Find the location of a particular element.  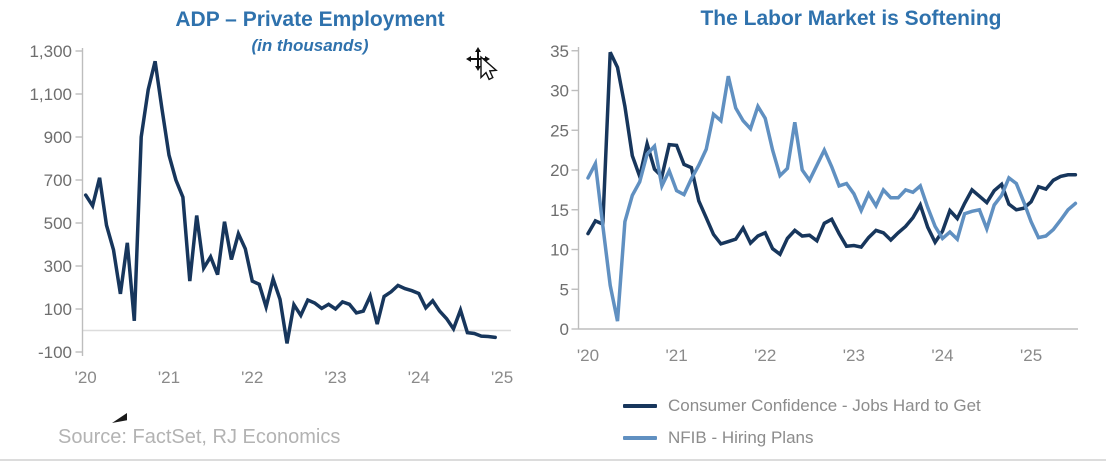

y-tick-label: 900 is located at coordinates (58, 137).